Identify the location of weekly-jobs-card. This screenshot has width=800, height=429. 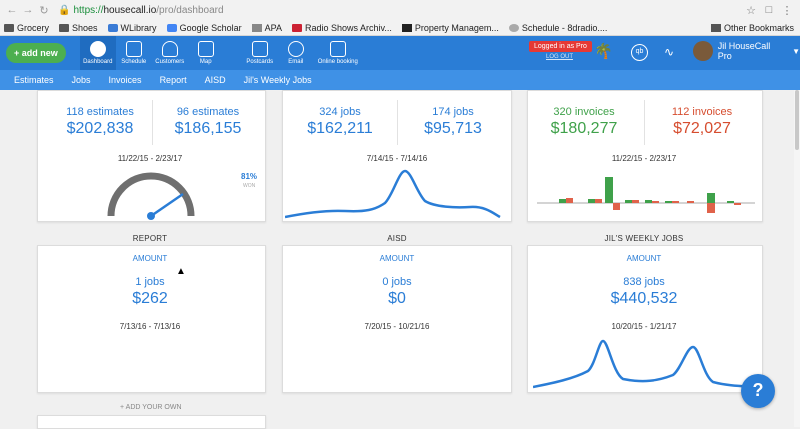
(645, 319).